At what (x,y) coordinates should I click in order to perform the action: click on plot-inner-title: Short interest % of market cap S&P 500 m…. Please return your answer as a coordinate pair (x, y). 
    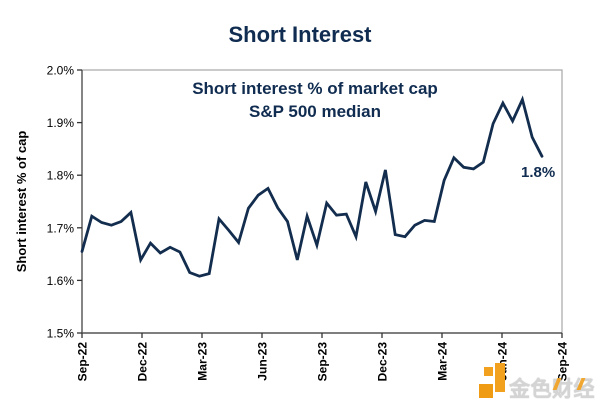
    Looking at the image, I should click on (315, 100).